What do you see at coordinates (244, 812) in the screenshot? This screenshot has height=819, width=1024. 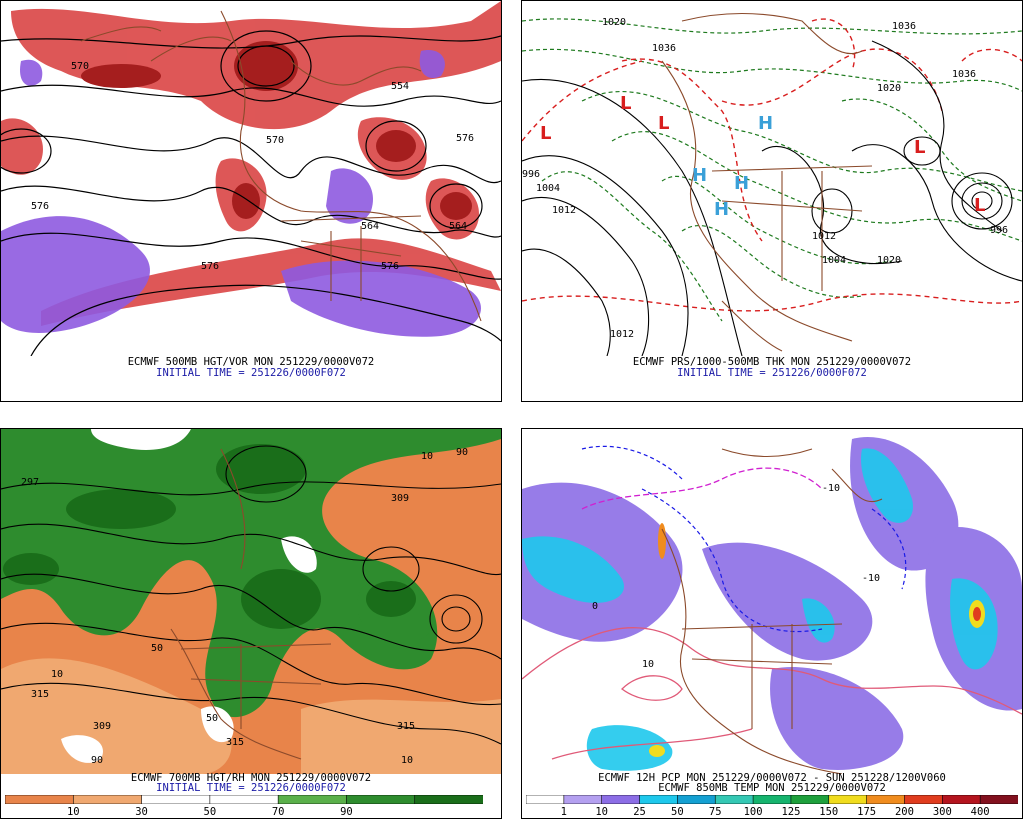 I see `rh-colorbar-labels: 10 30 50 70 90` at bounding box center [244, 812].